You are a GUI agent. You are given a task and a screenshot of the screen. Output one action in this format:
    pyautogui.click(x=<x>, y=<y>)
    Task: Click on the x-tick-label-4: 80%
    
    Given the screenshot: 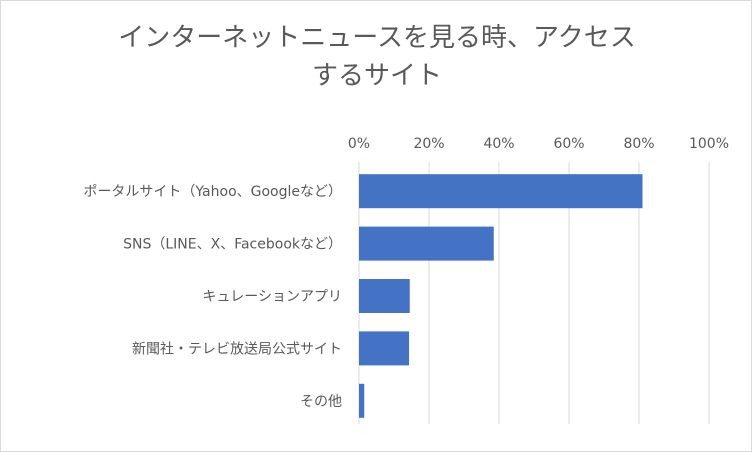 What is the action you would take?
    pyautogui.click(x=638, y=144)
    